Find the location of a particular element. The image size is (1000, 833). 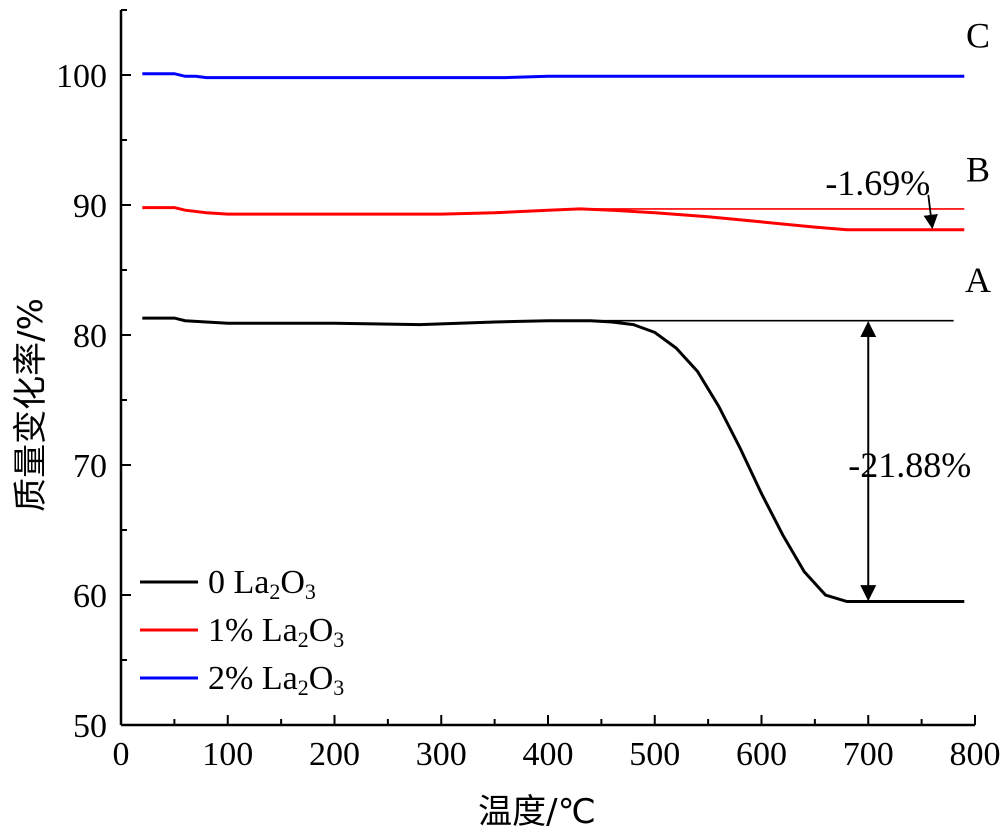

annotation-label-0: -21.88% is located at coordinates (909, 465).